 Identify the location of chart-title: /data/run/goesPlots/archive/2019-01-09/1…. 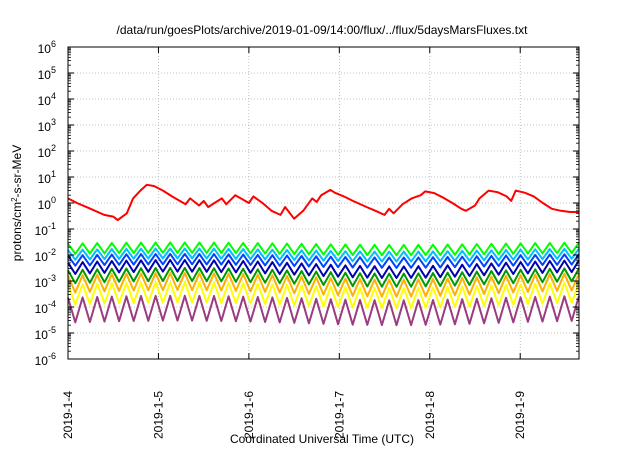
(323, 30).